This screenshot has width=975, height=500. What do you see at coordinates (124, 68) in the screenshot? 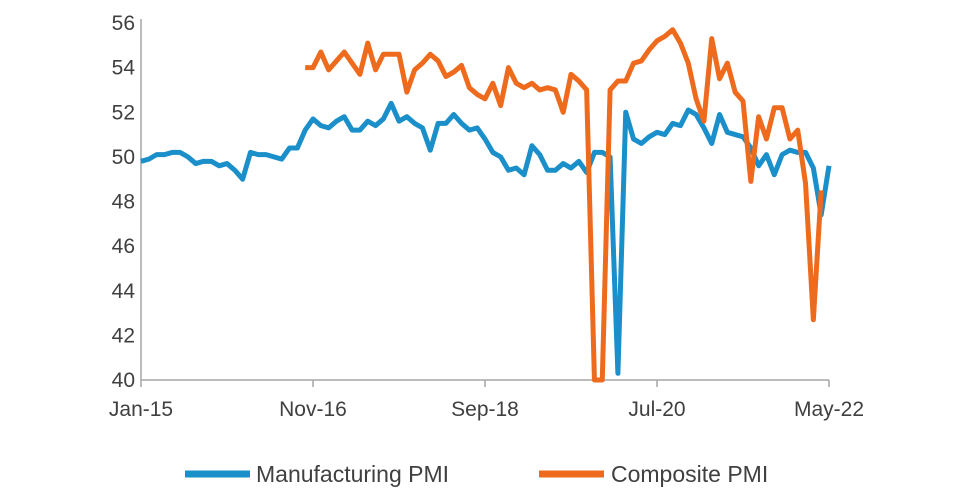
I see `y-tick-label: 54` at bounding box center [124, 68].